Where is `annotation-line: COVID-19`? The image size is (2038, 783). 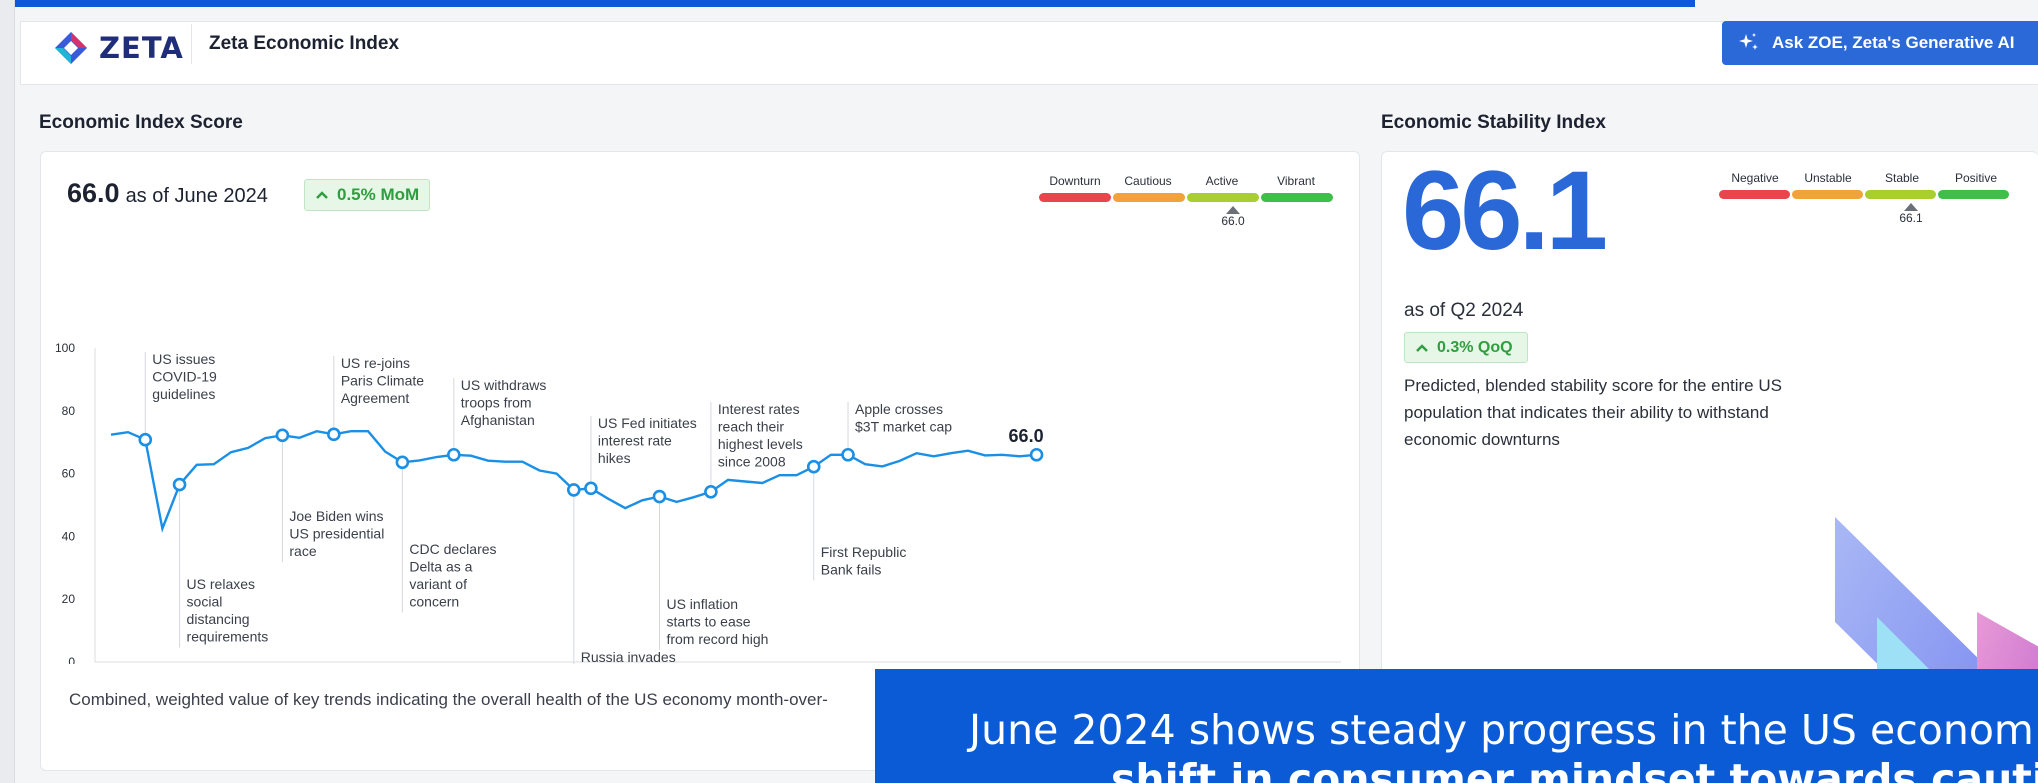
annotation-line: COVID-19 is located at coordinates (184, 377).